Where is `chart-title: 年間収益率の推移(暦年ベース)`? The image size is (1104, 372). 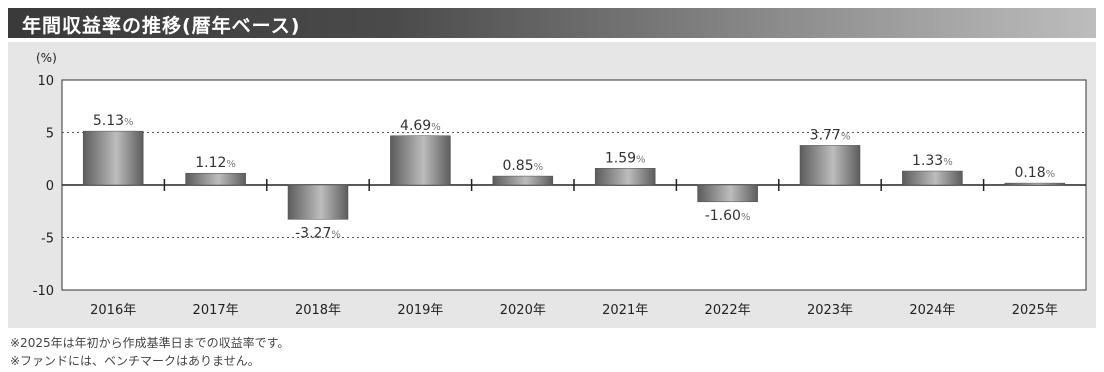
chart-title: 年間収益率の推移(暦年ベース) is located at coordinates (161, 26).